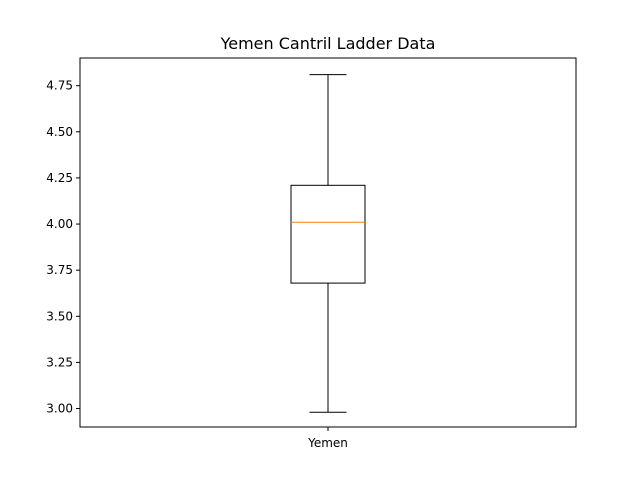  What do you see at coordinates (59, 86) in the screenshot?
I see `y-tick-label: 4.75` at bounding box center [59, 86].